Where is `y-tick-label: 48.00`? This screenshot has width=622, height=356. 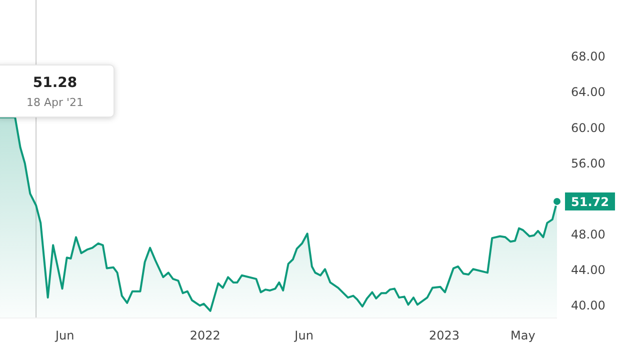
y-tick-label: 48.00 is located at coordinates (588, 234).